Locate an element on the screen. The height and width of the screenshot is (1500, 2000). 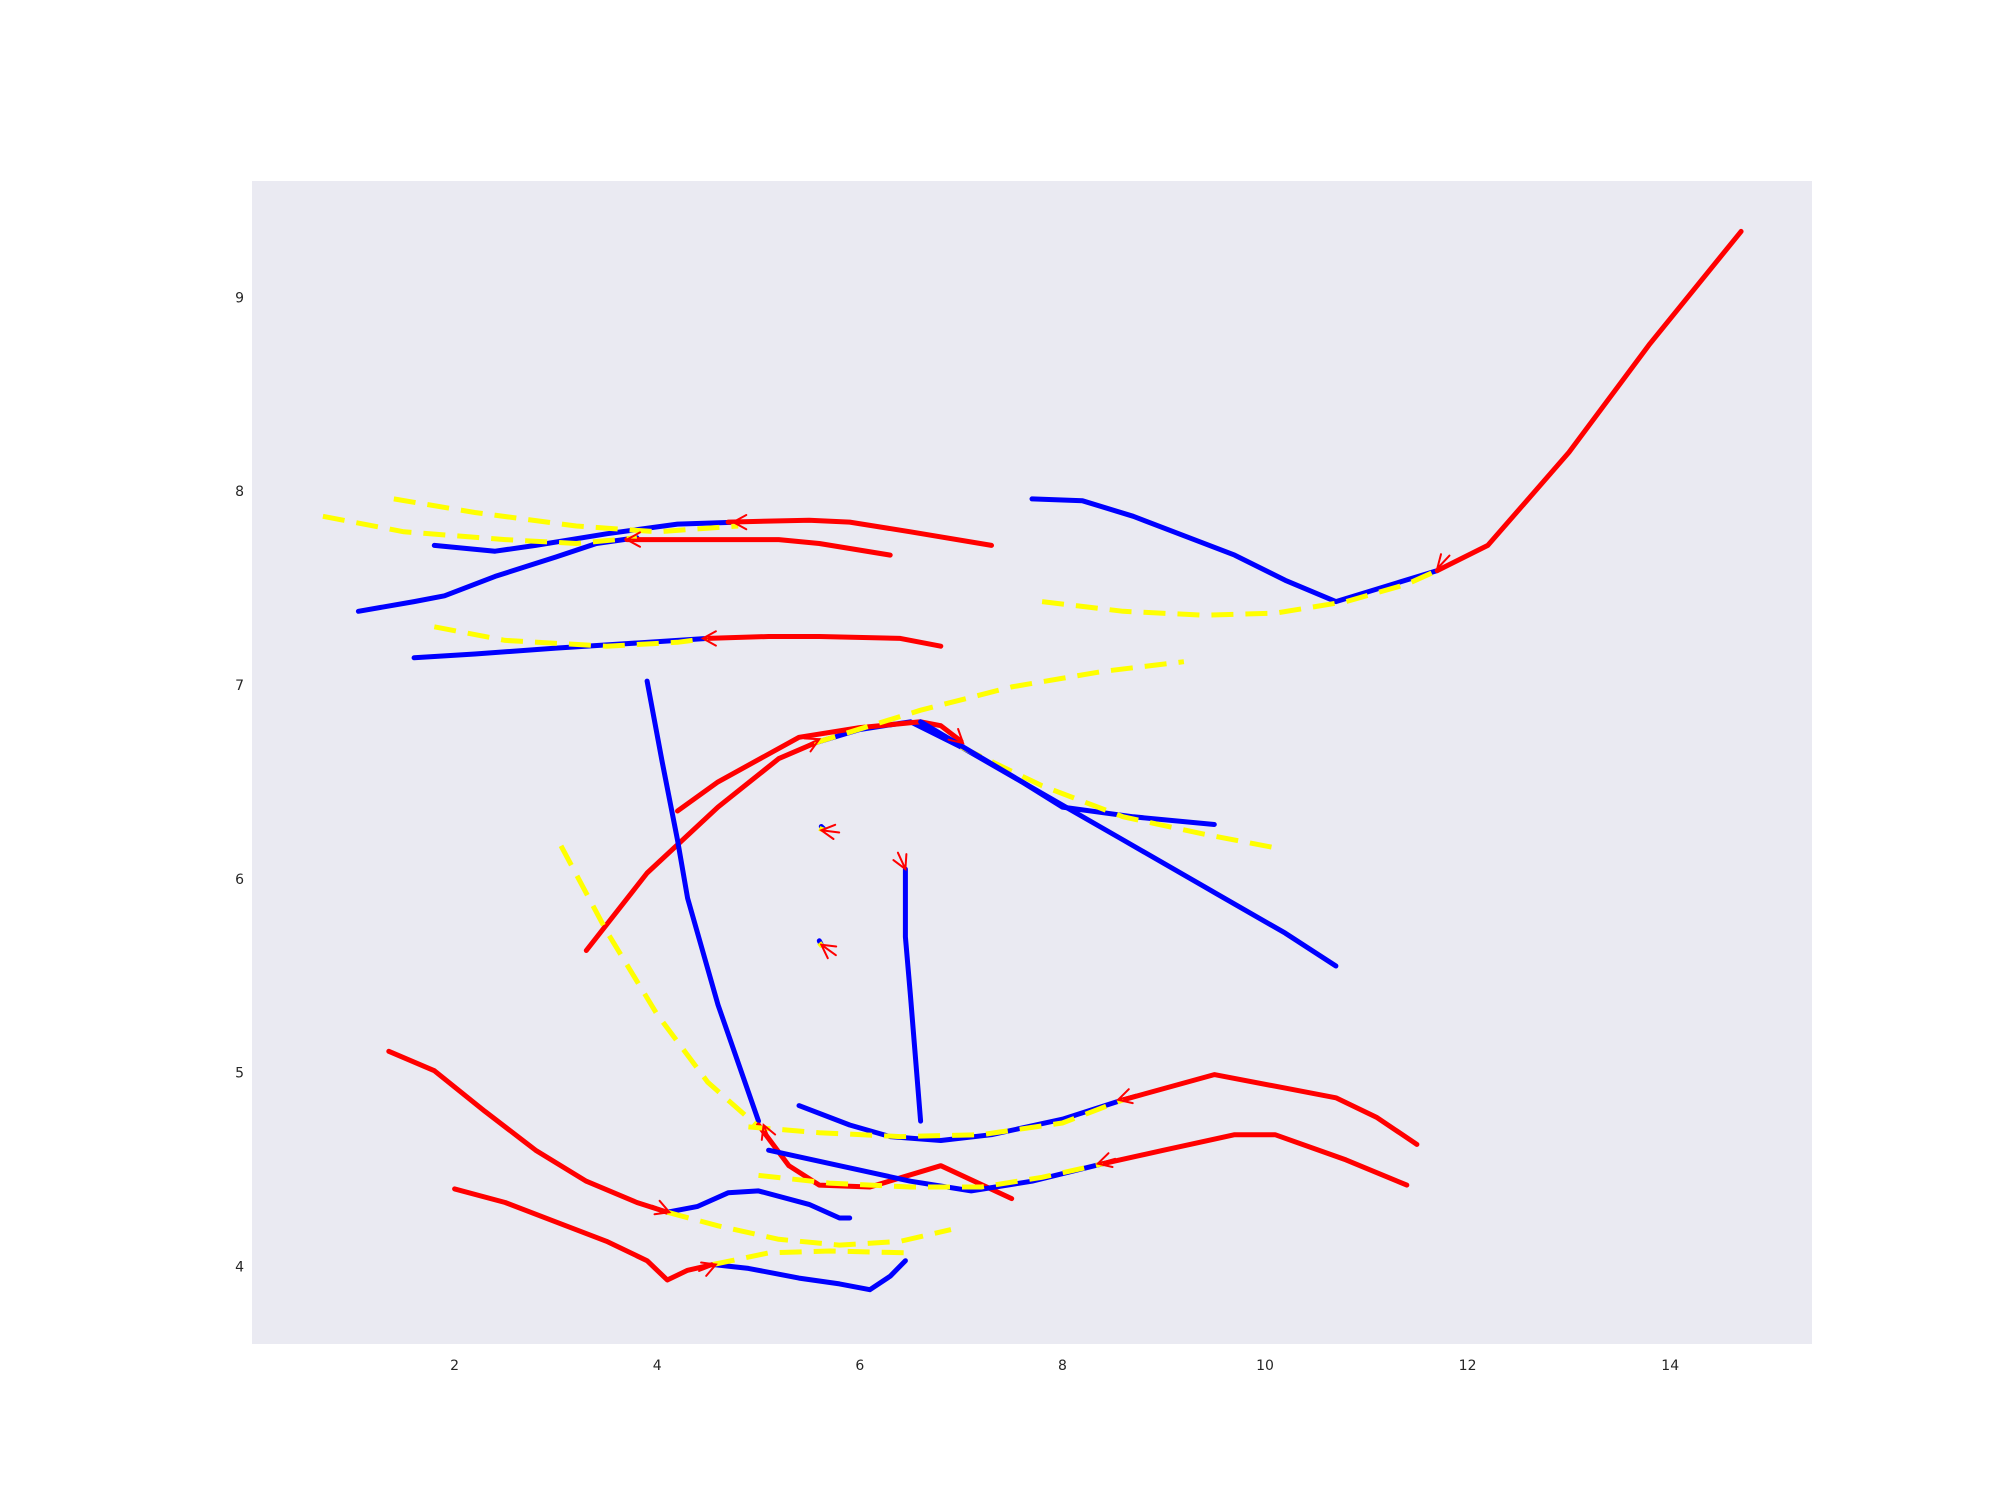
y-tick-label: 8 is located at coordinates (239, 492).